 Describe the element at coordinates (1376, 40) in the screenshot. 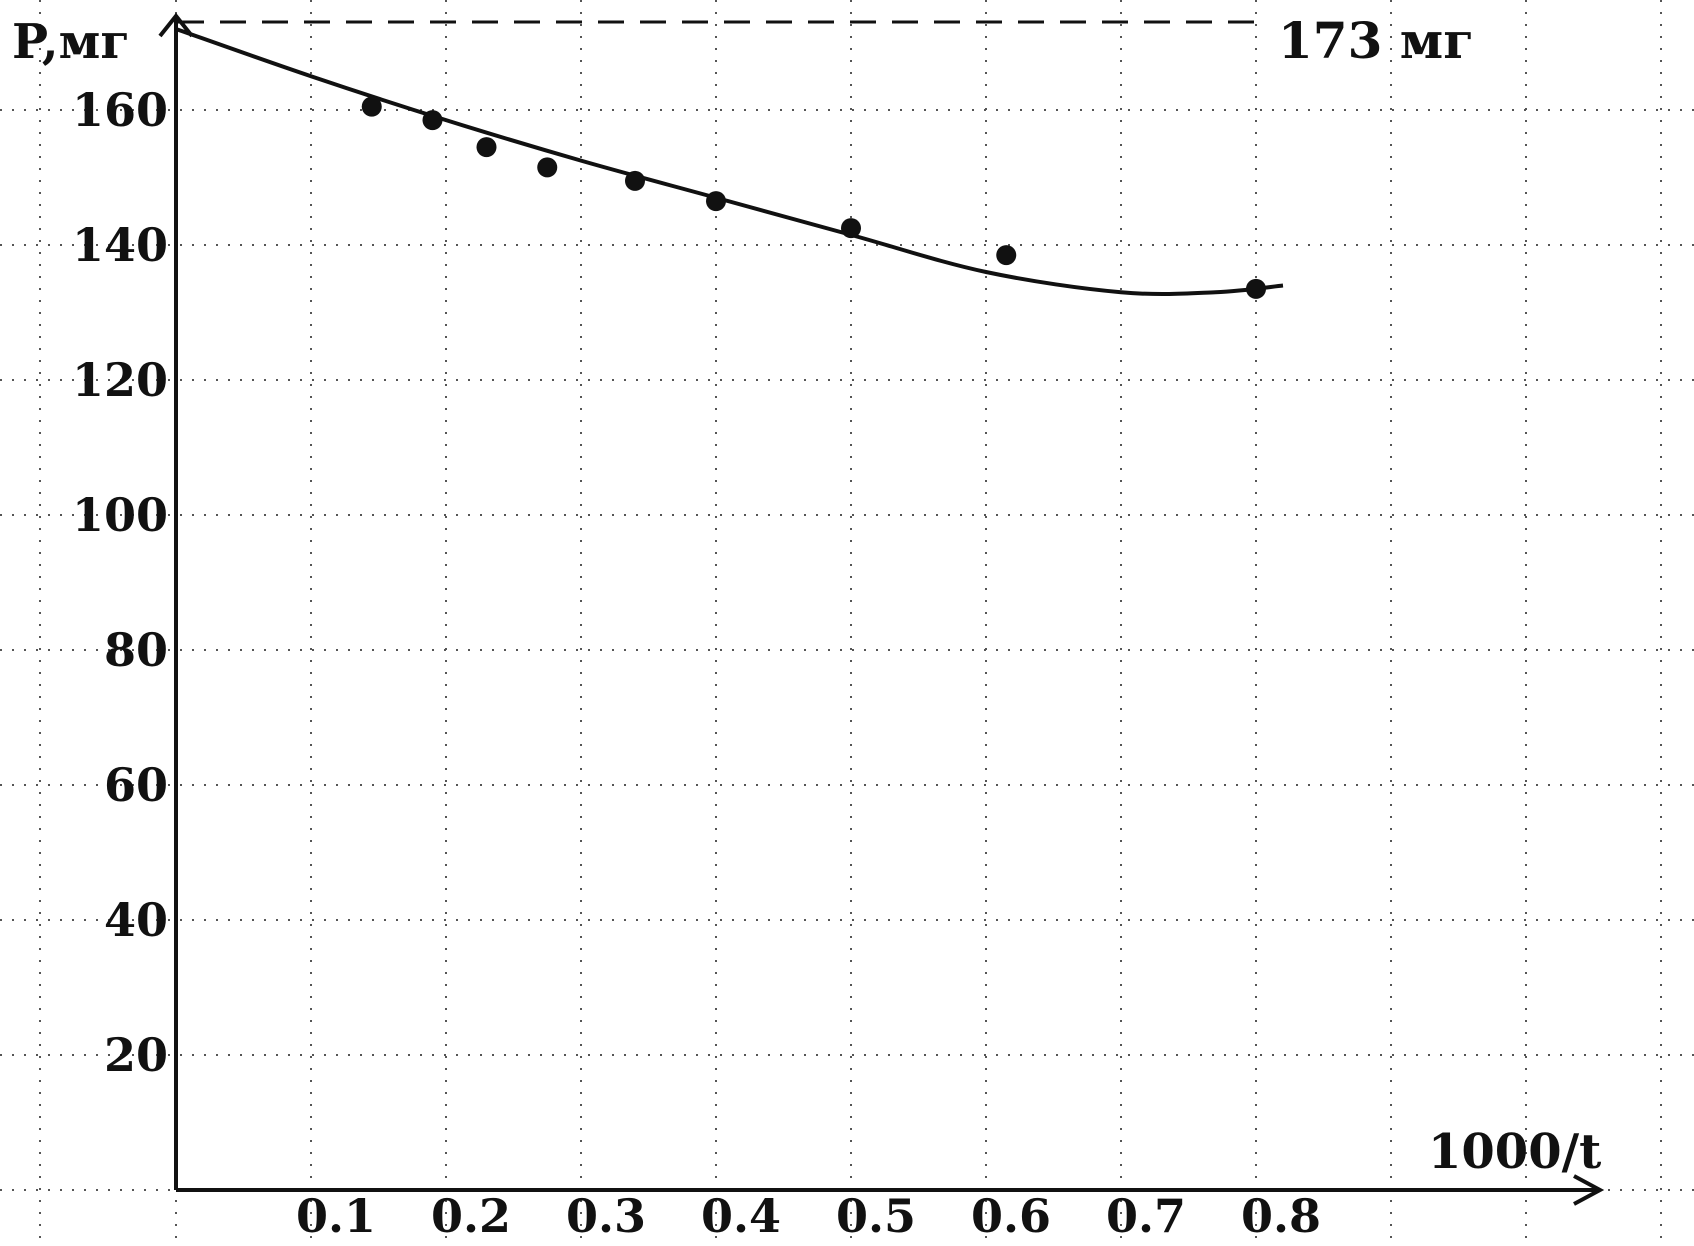

I see `reference-label: 173 мг` at that location.